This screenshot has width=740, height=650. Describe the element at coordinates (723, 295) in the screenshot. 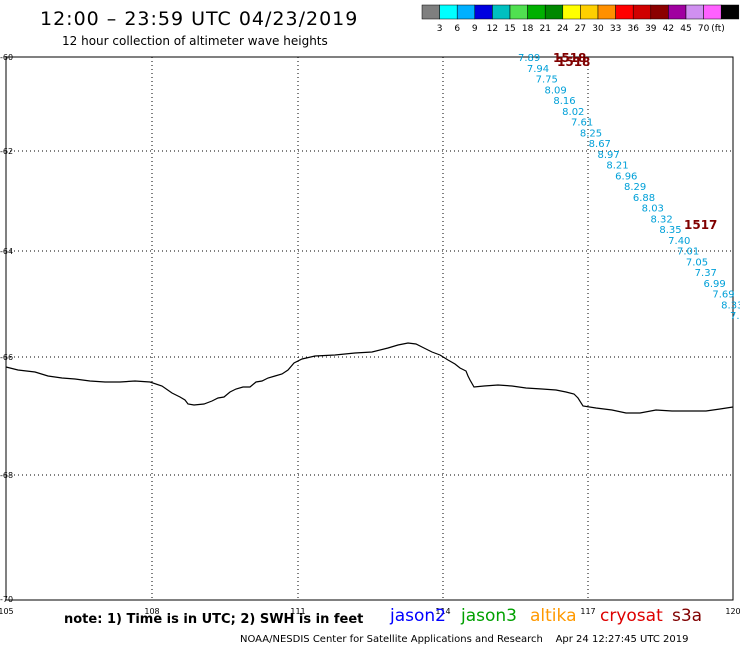

I see `wave-height-label: 7.69` at that location.